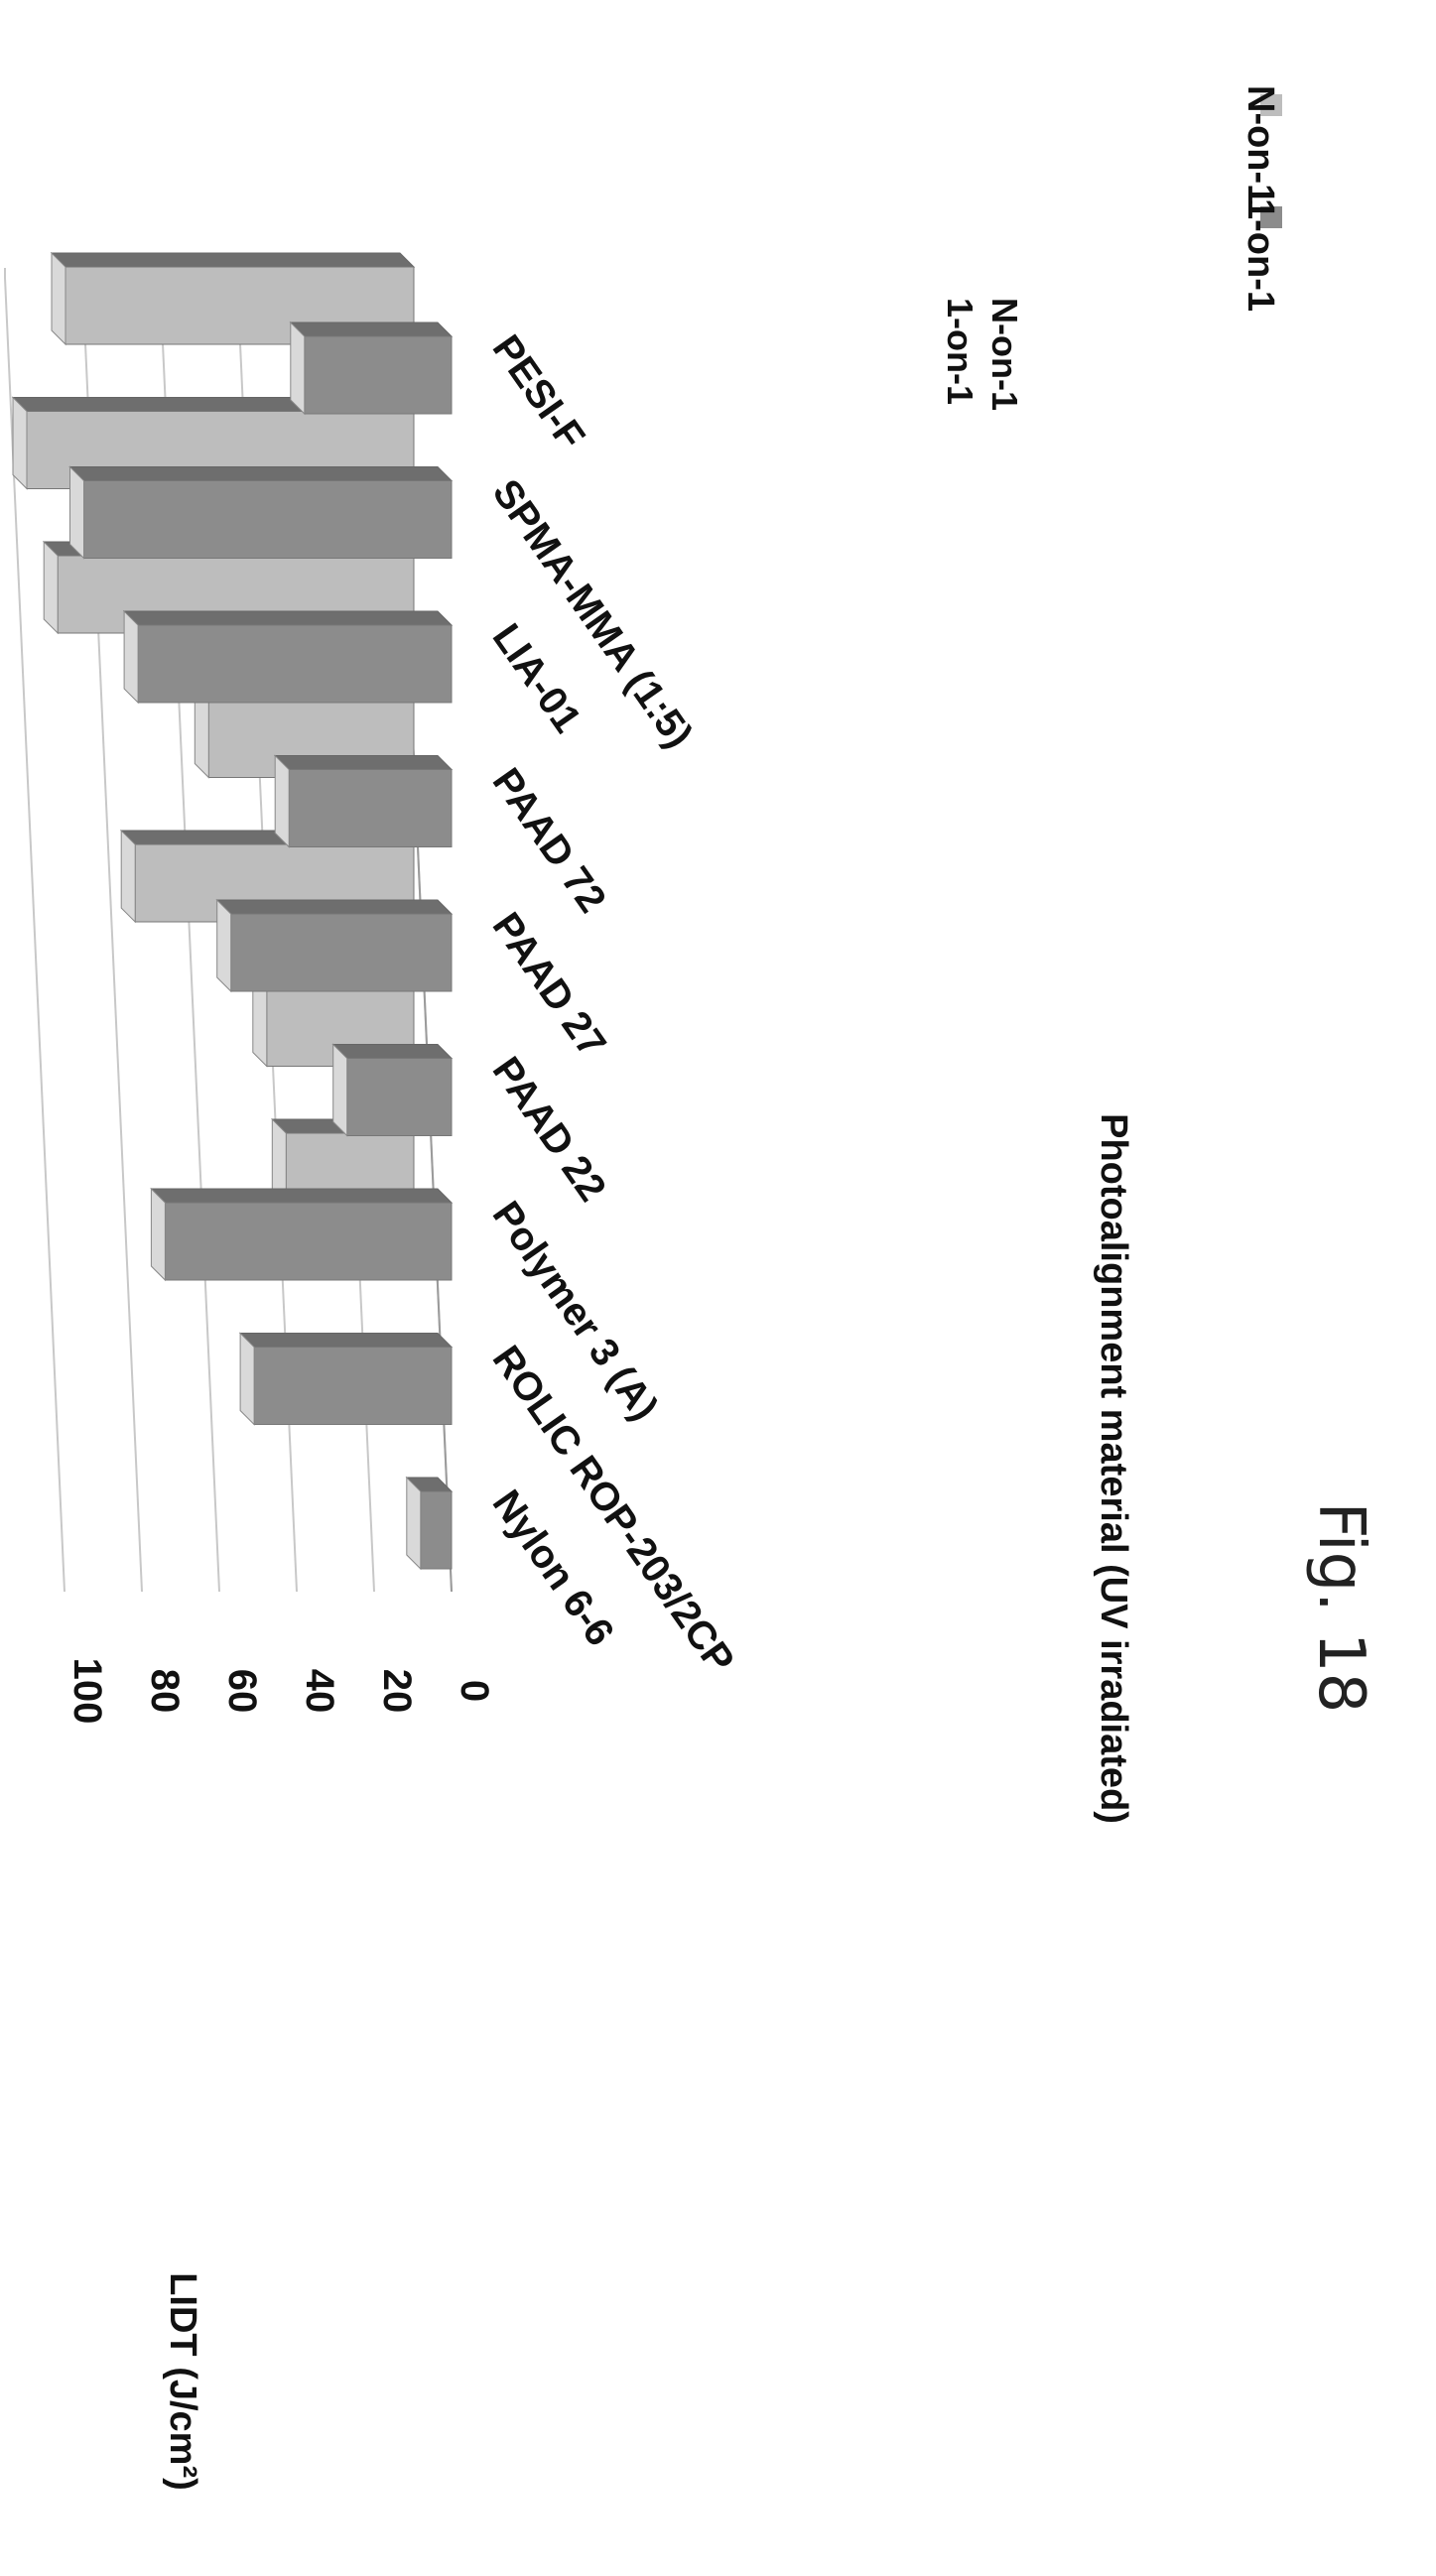  Describe the element at coordinates (983, 354) in the screenshot. I see `depth-labels: N-on-1 1-on-1` at that location.